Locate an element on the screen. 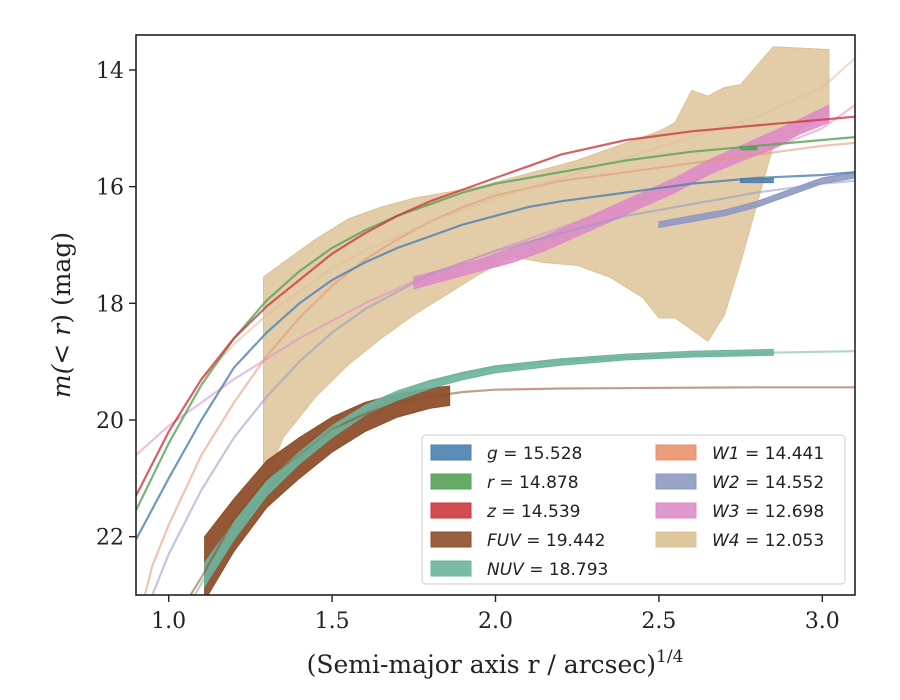 This screenshot has height=700, width=900. y-axis-label: m(< r) (mag) is located at coordinates (61, 315).